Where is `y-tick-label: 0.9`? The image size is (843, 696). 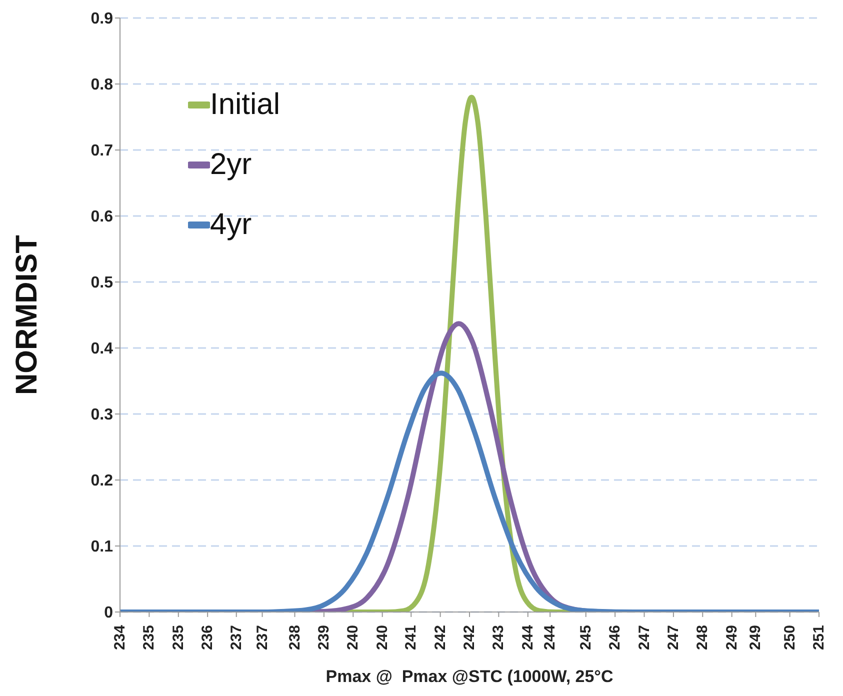 y-tick-label: 0.9 is located at coordinates (102, 19).